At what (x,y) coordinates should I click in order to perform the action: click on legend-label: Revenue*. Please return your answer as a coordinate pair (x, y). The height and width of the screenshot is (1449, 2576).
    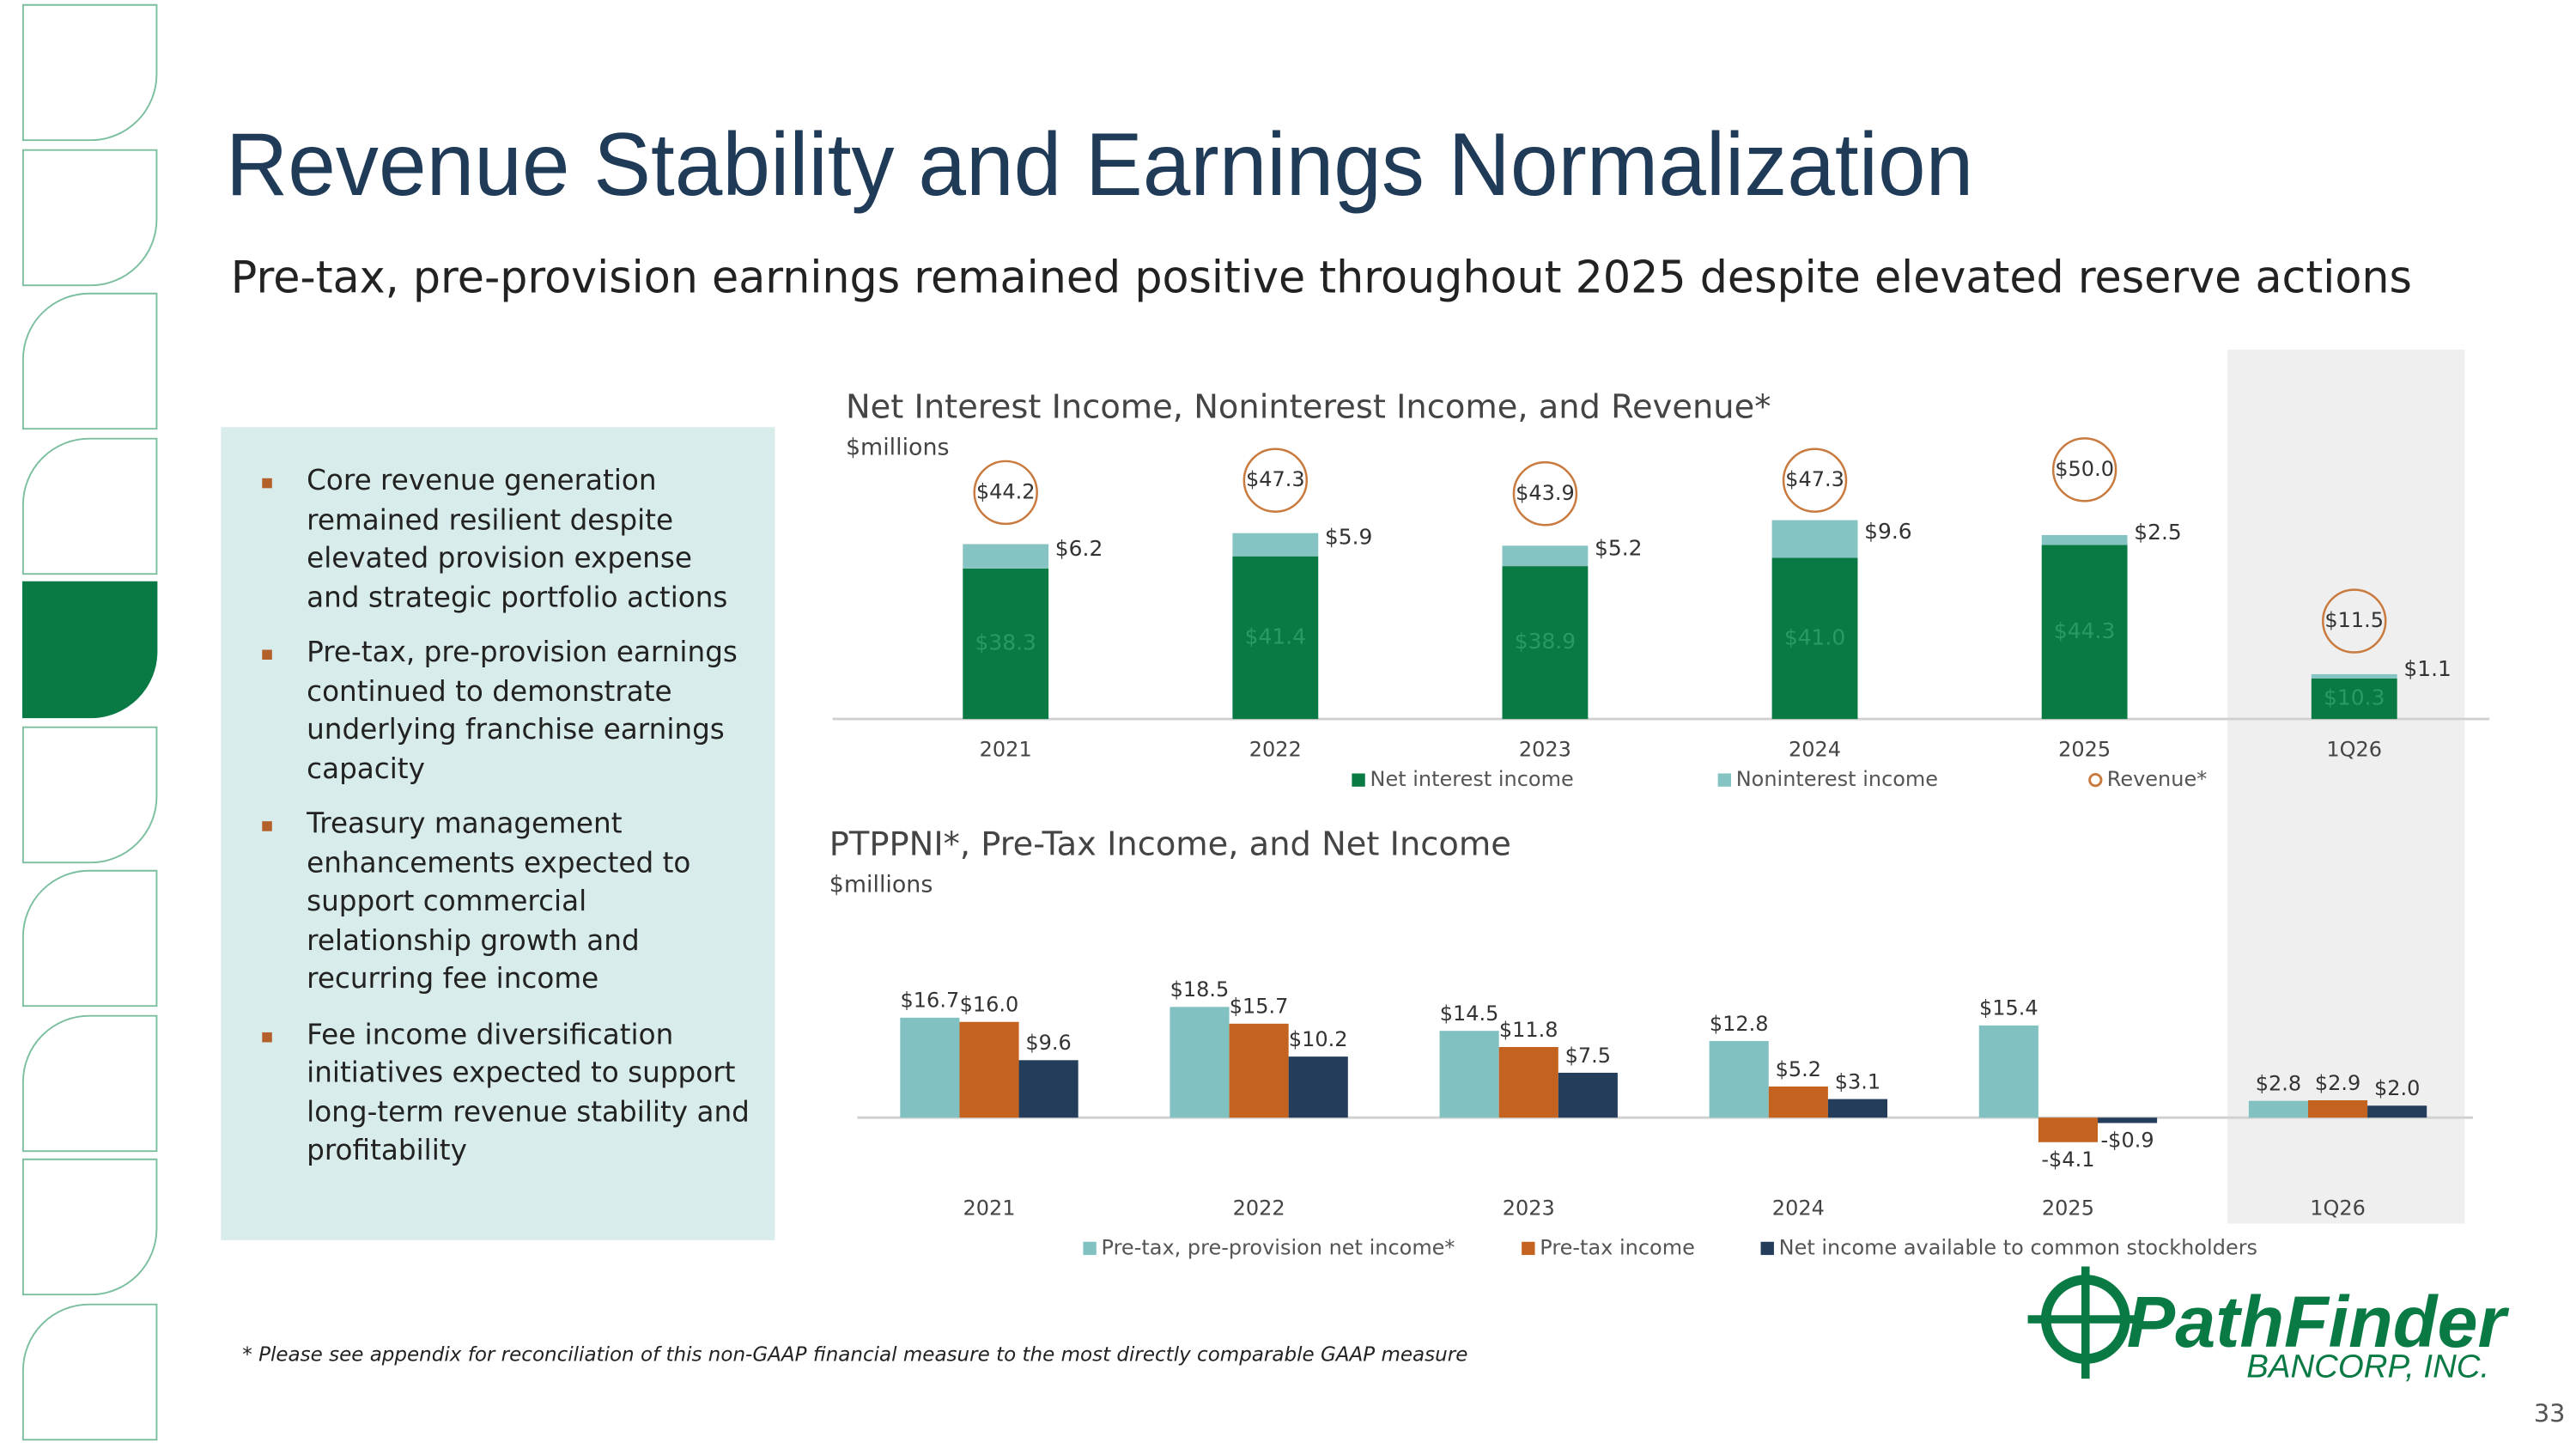
    Looking at the image, I should click on (2157, 779).